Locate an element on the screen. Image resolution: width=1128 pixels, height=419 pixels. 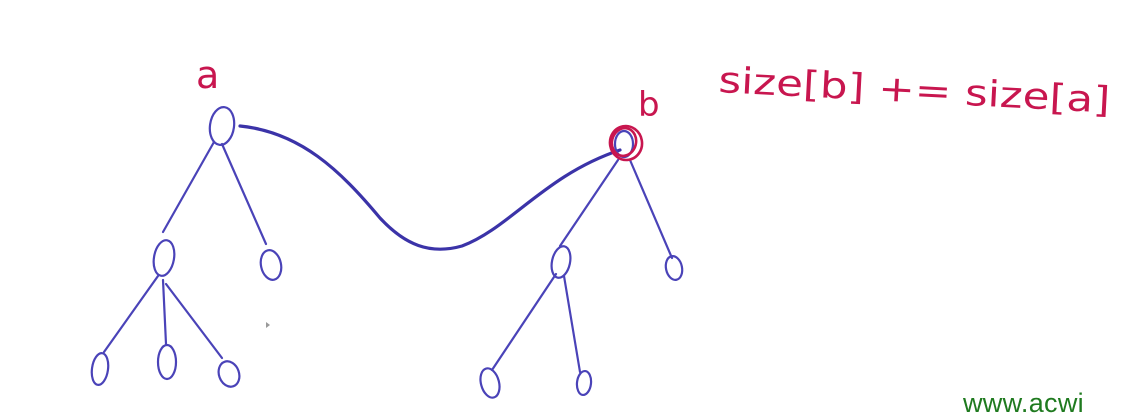
watermark-text: www.acwi is located at coordinates (1023, 403).